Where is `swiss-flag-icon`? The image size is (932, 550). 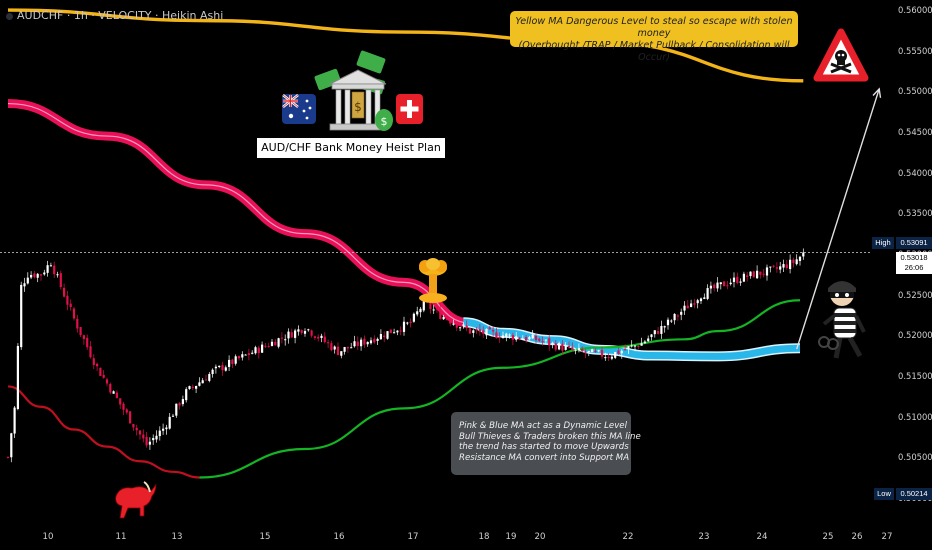
swiss-flag-icon is located at coordinates (409, 109).